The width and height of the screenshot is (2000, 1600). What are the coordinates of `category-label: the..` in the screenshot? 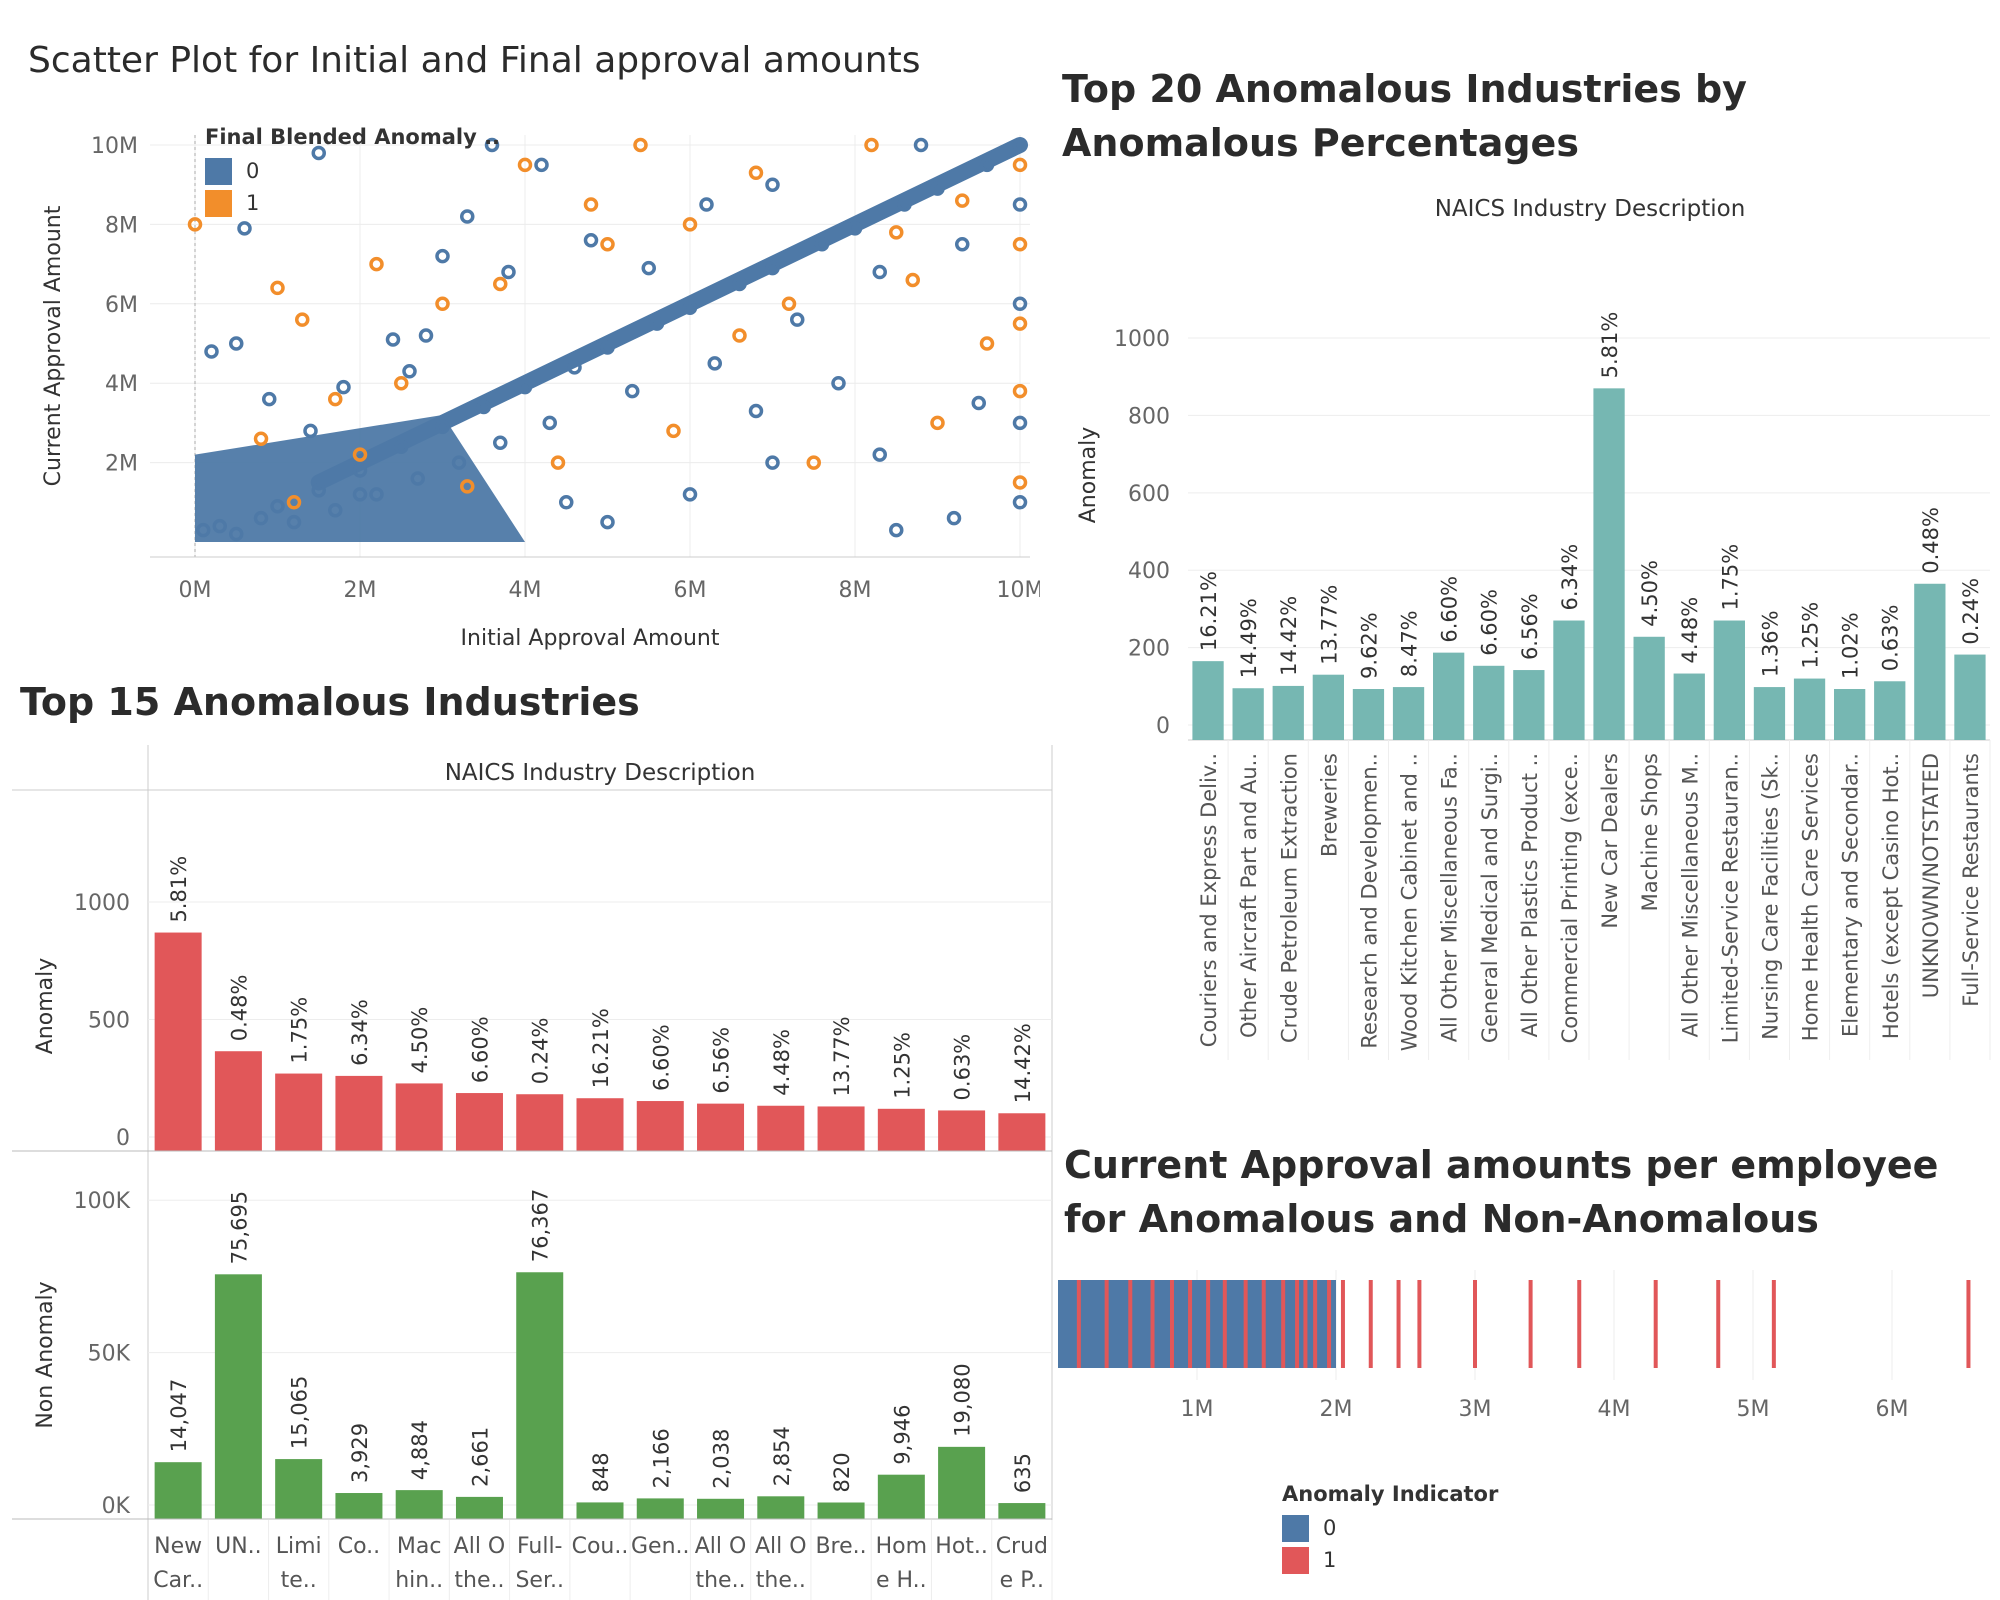 It's located at (720, 1580).